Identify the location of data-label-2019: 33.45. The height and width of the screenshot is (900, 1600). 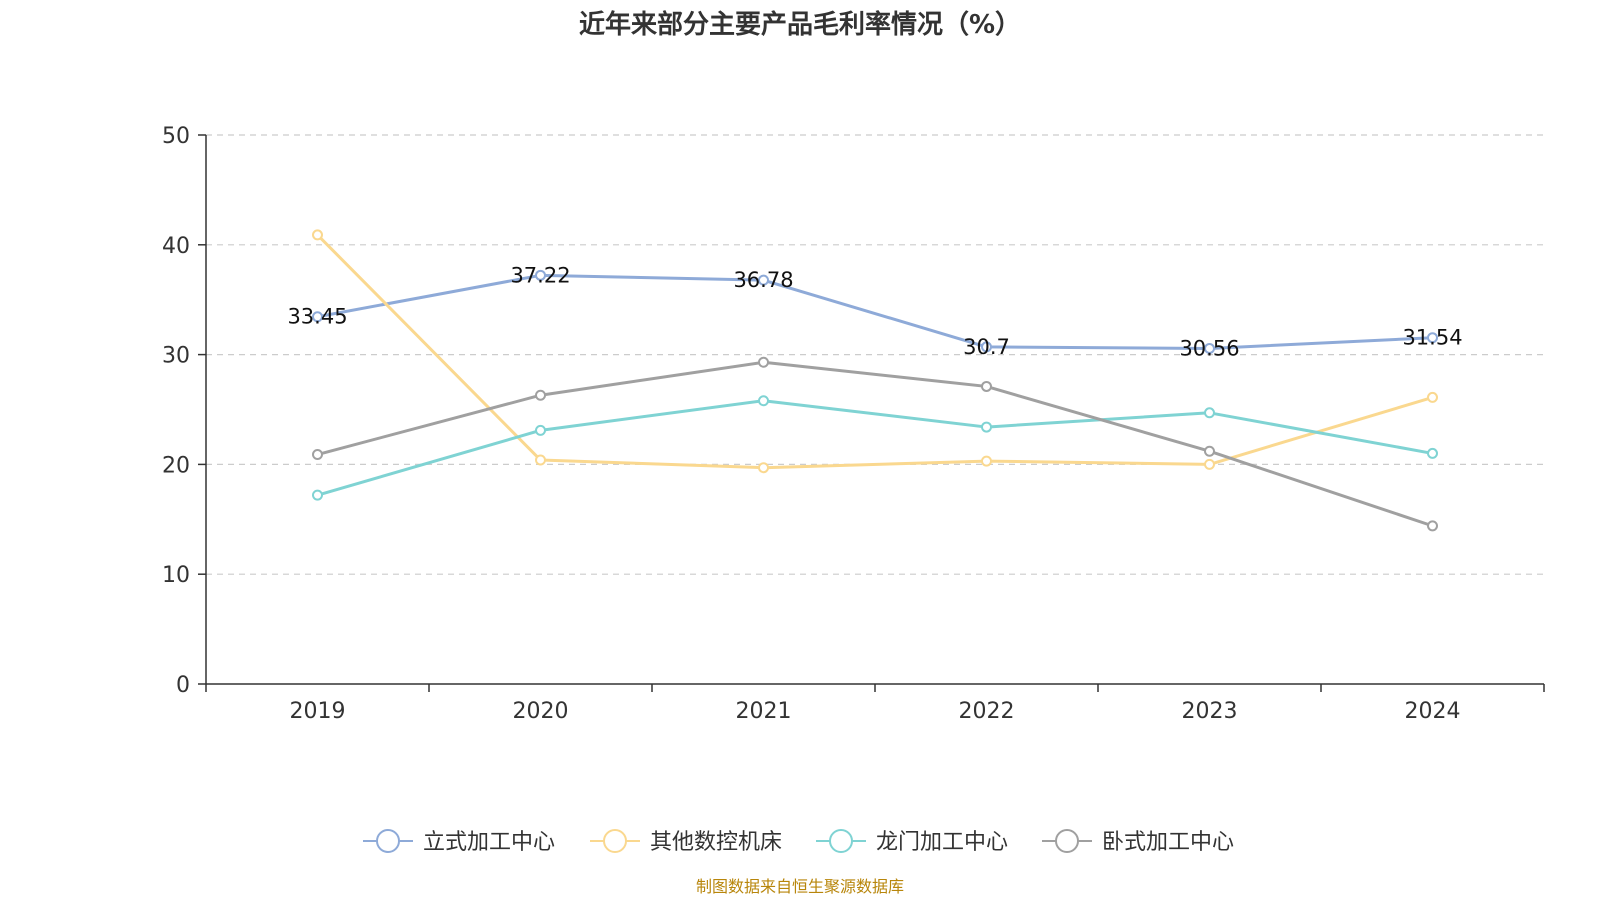
(317, 317).